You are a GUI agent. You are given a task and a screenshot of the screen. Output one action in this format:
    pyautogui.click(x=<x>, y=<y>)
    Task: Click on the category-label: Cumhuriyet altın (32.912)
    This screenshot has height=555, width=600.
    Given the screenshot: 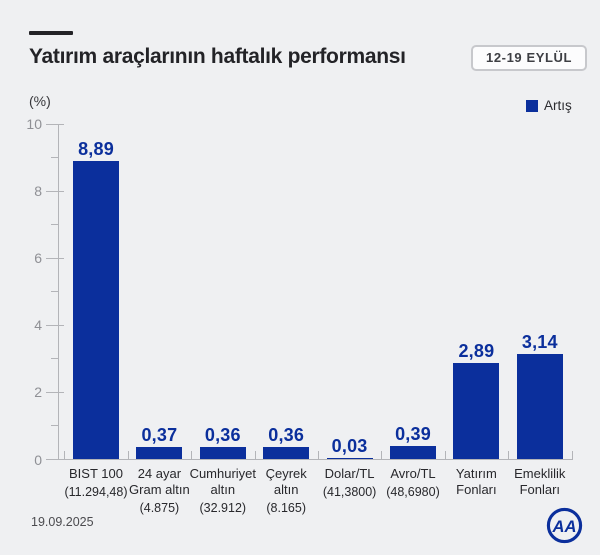 What is the action you would take?
    pyautogui.click(x=223, y=490)
    